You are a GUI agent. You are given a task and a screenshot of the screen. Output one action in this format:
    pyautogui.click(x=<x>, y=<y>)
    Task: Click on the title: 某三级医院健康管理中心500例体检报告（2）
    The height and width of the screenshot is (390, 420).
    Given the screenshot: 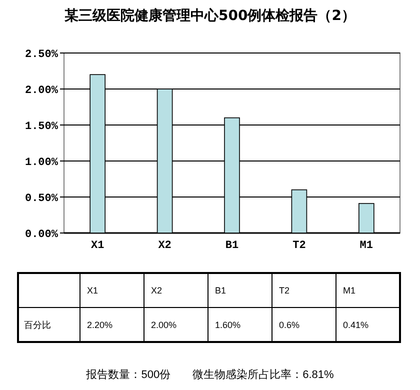 What is the action you would take?
    pyautogui.click(x=210, y=16)
    